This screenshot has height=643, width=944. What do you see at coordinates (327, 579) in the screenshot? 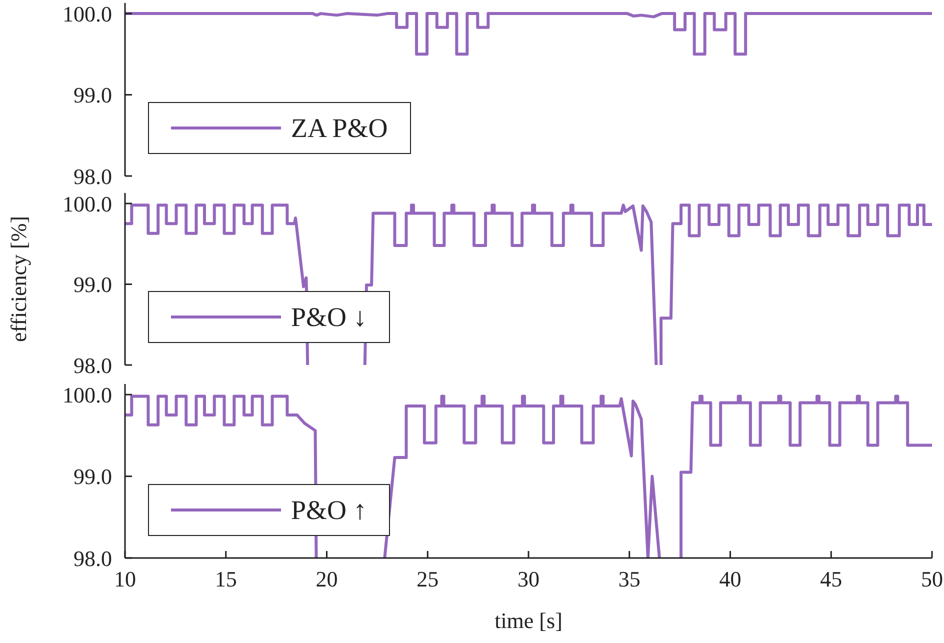
I see `x-tick-label: 20` at bounding box center [327, 579].